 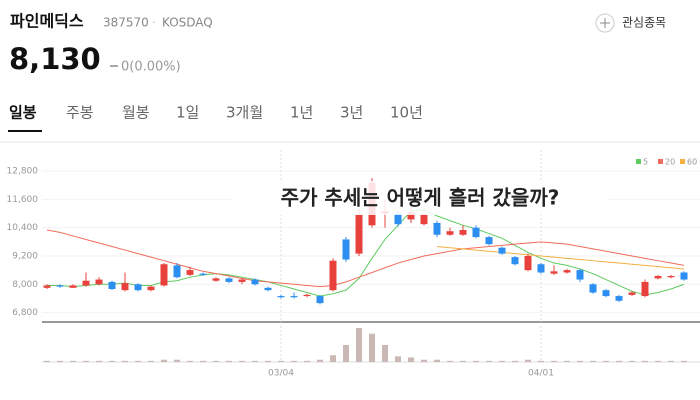 What do you see at coordinates (645, 162) in the screenshot?
I see `legend-label: 5` at bounding box center [645, 162].